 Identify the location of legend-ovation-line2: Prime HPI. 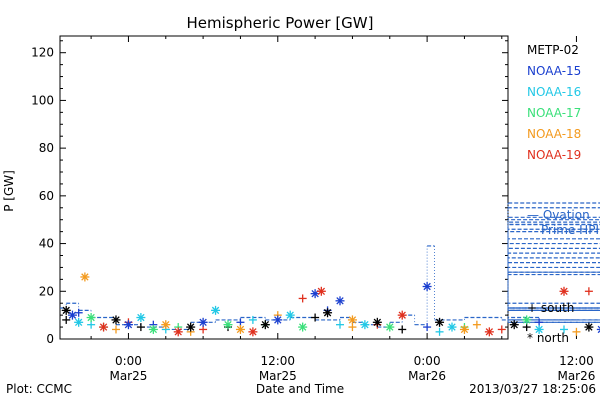
(570, 230).